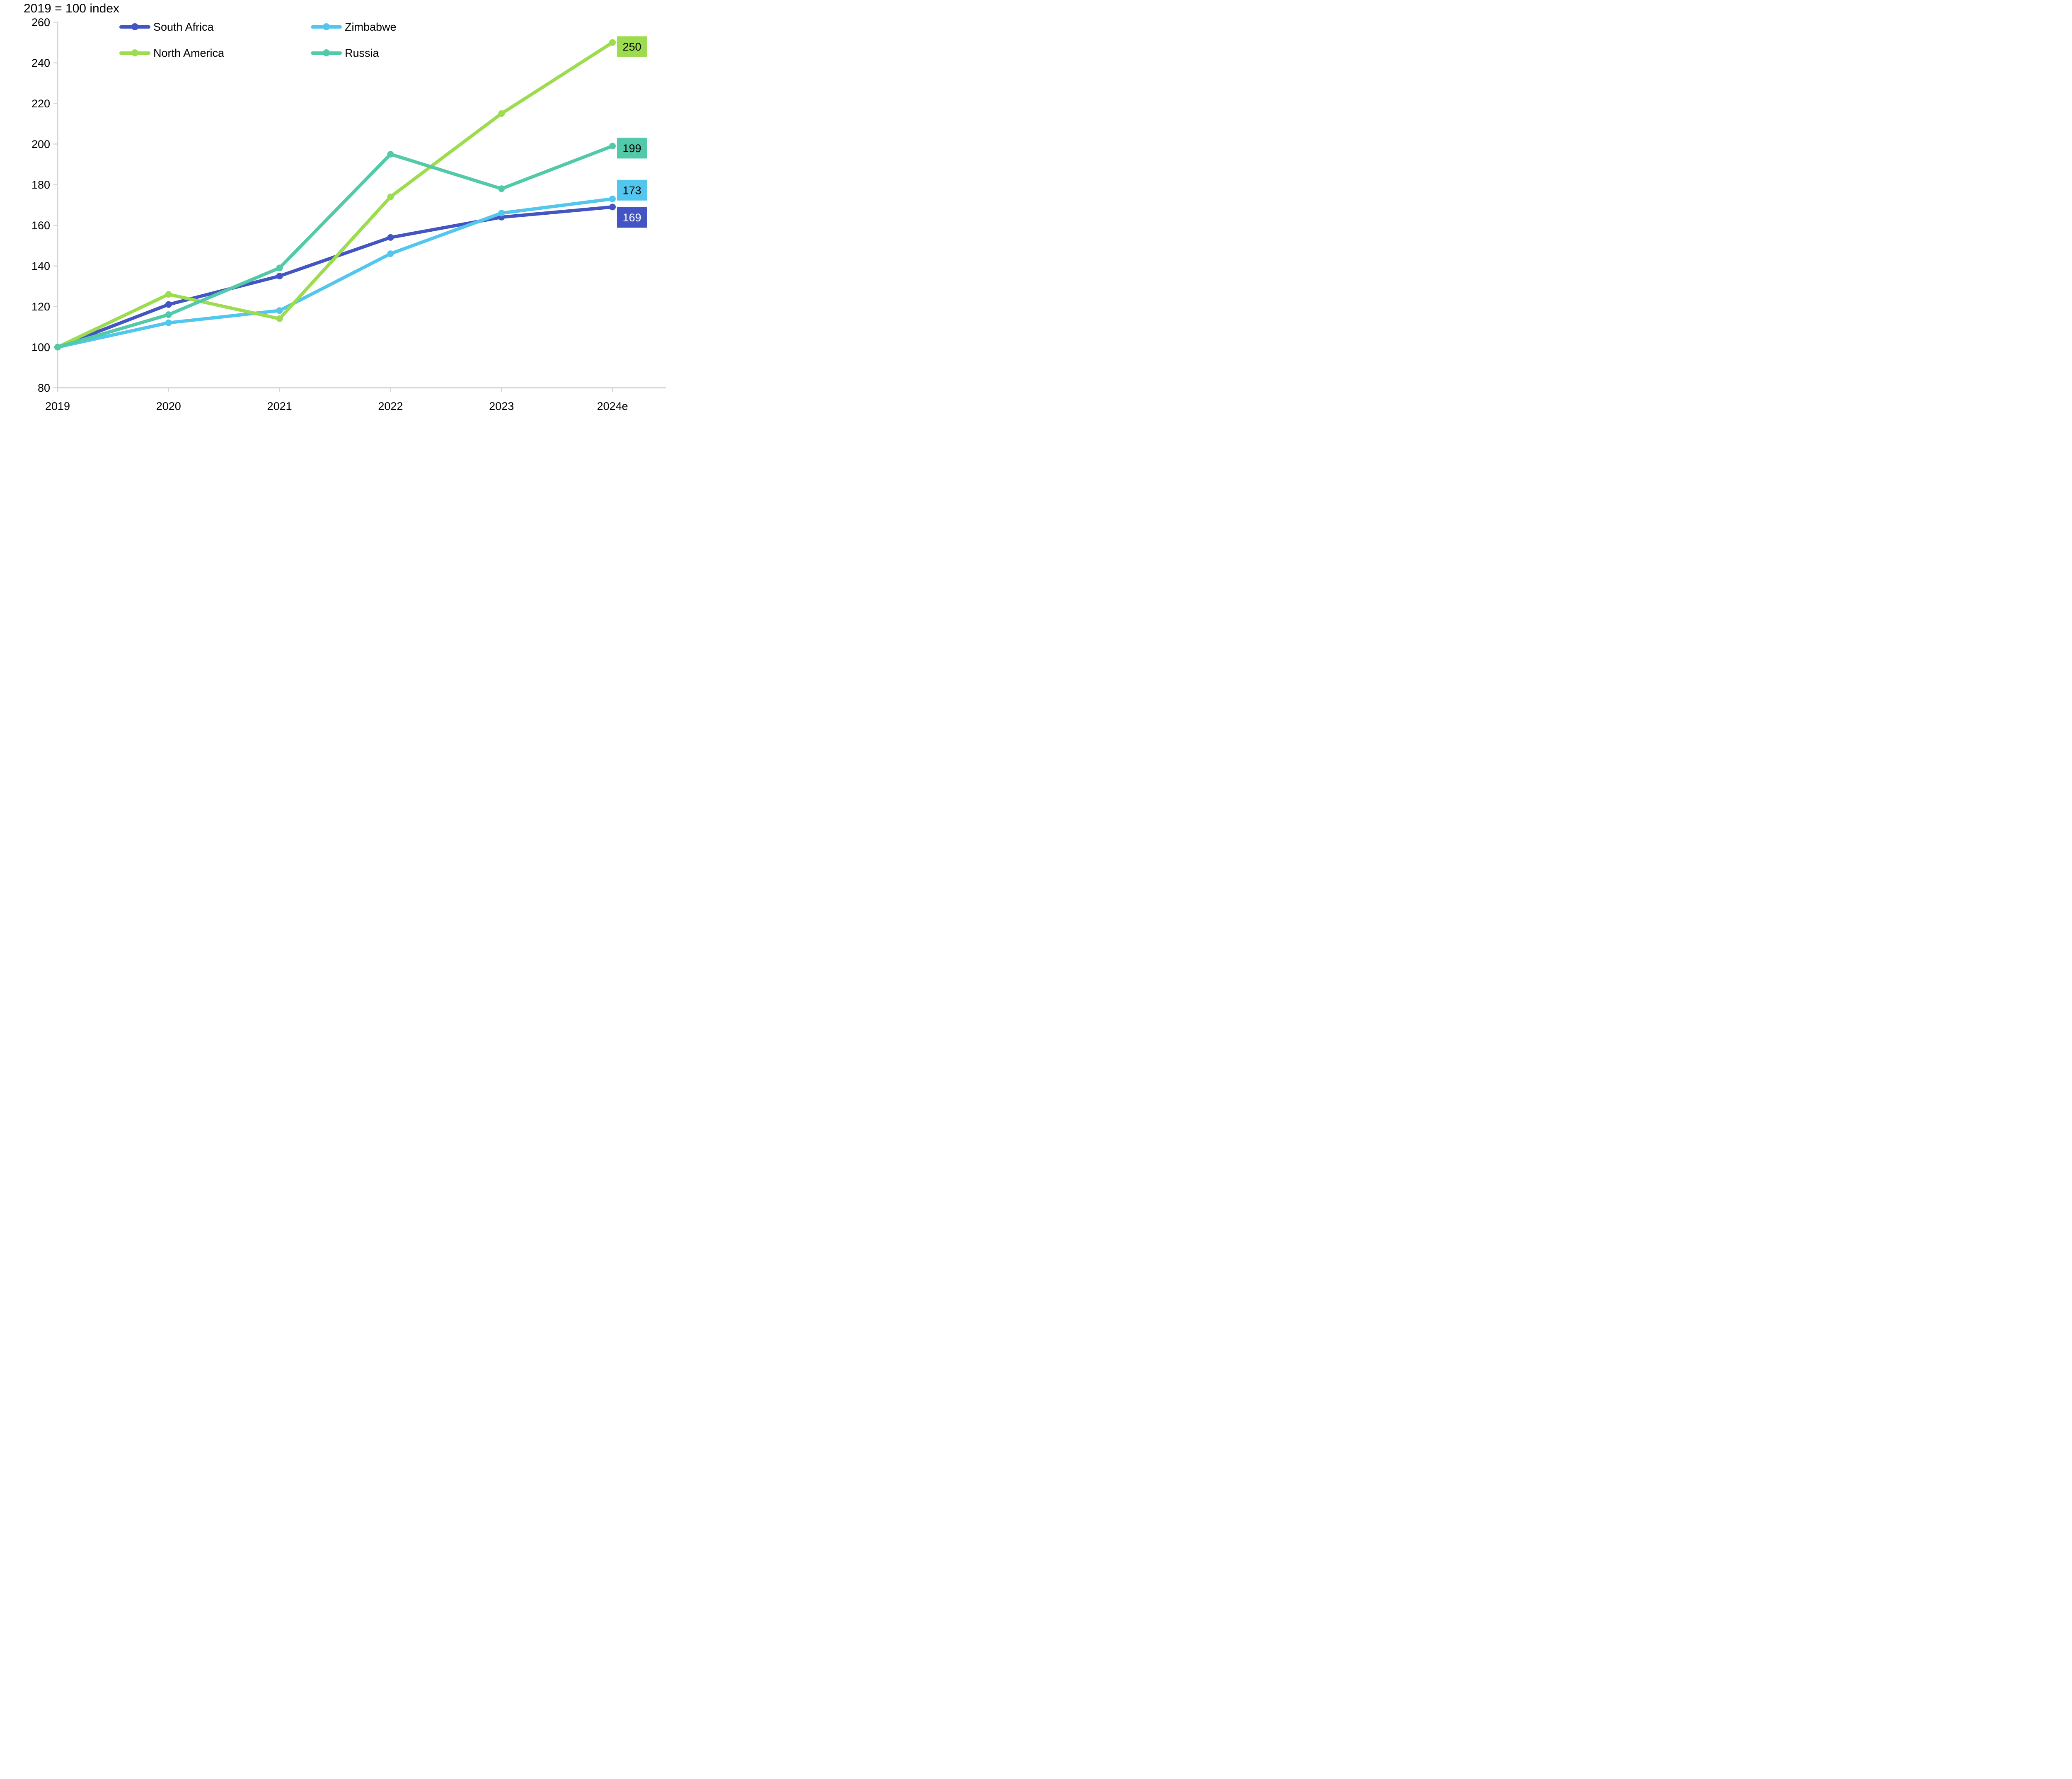  I want to click on data-point-russia-2019, so click(57, 347).